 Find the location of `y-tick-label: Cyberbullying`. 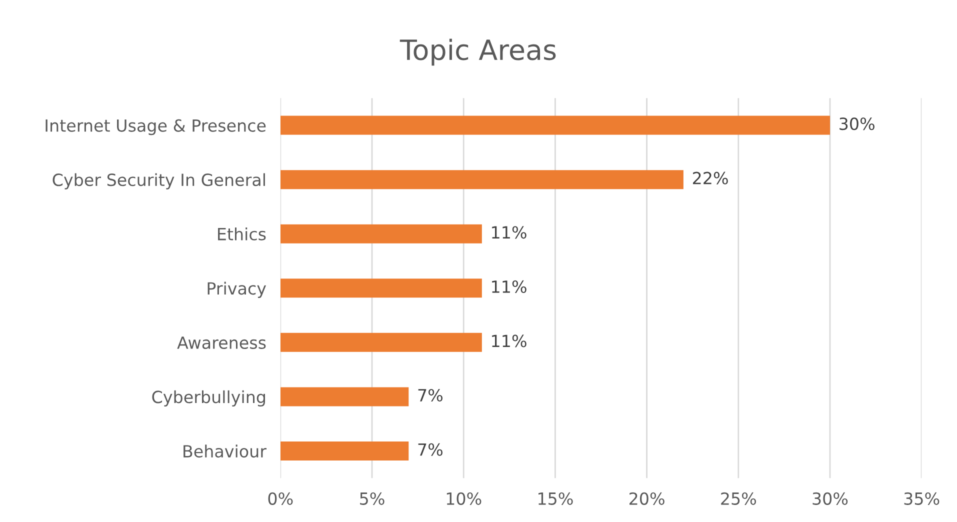

y-tick-label: Cyberbullying is located at coordinates (208, 398).